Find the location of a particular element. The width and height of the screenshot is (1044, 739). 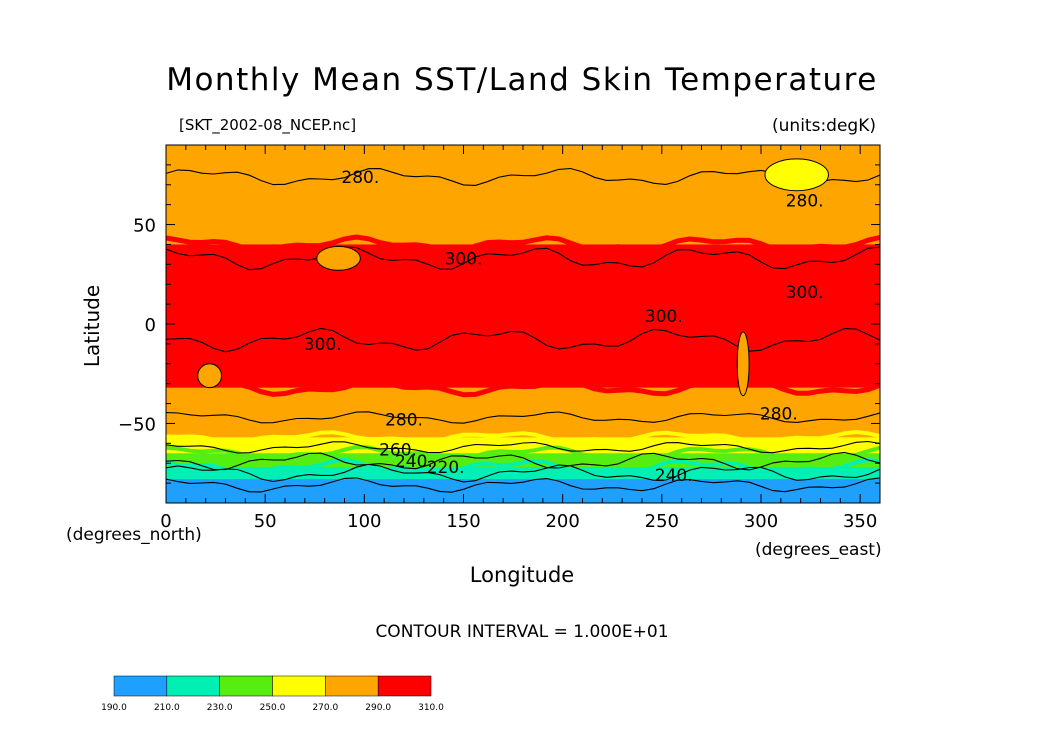

contour-label-7: 280. is located at coordinates (779, 415).